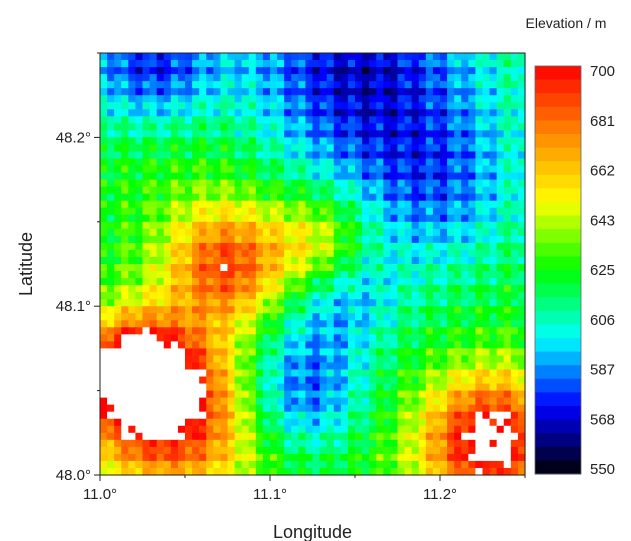 Image resolution: width=631 pixels, height=541 pixels. Describe the element at coordinates (558, 127) in the screenshot. I see `colorbar-band` at that location.